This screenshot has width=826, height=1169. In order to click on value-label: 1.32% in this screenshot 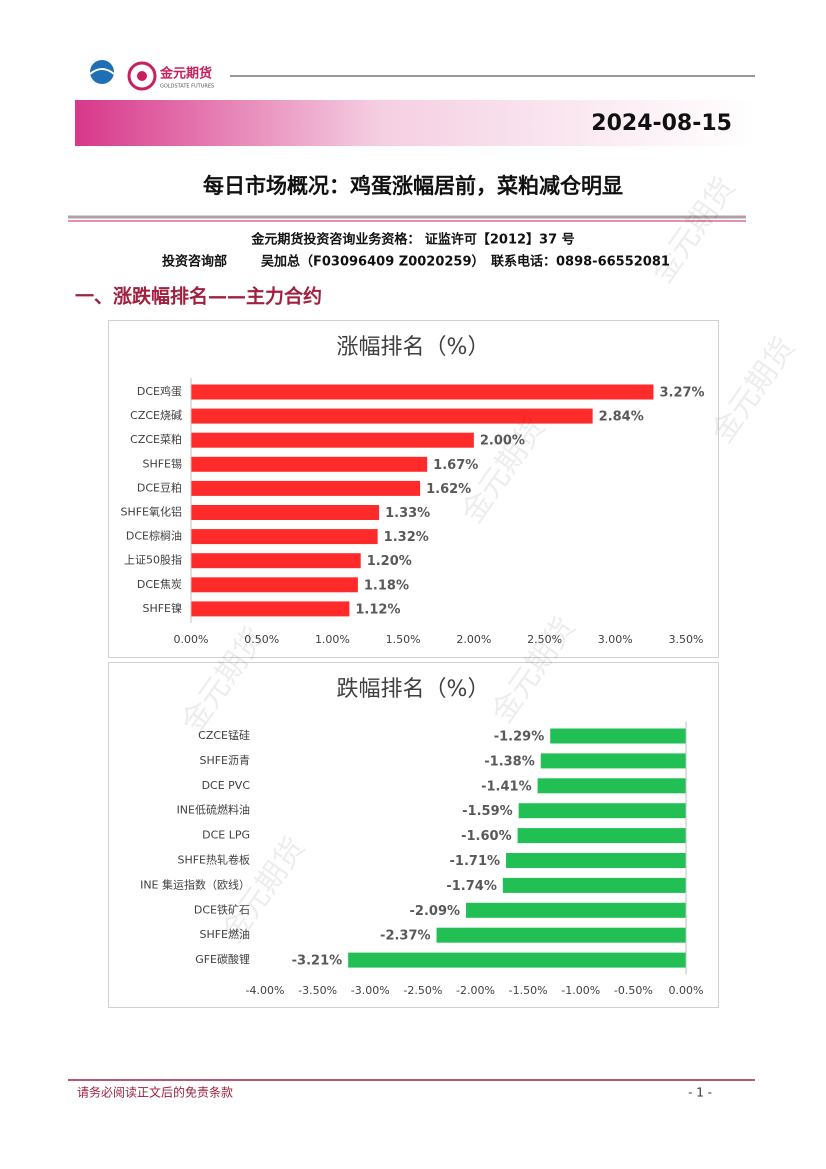, I will do `click(406, 537)`.